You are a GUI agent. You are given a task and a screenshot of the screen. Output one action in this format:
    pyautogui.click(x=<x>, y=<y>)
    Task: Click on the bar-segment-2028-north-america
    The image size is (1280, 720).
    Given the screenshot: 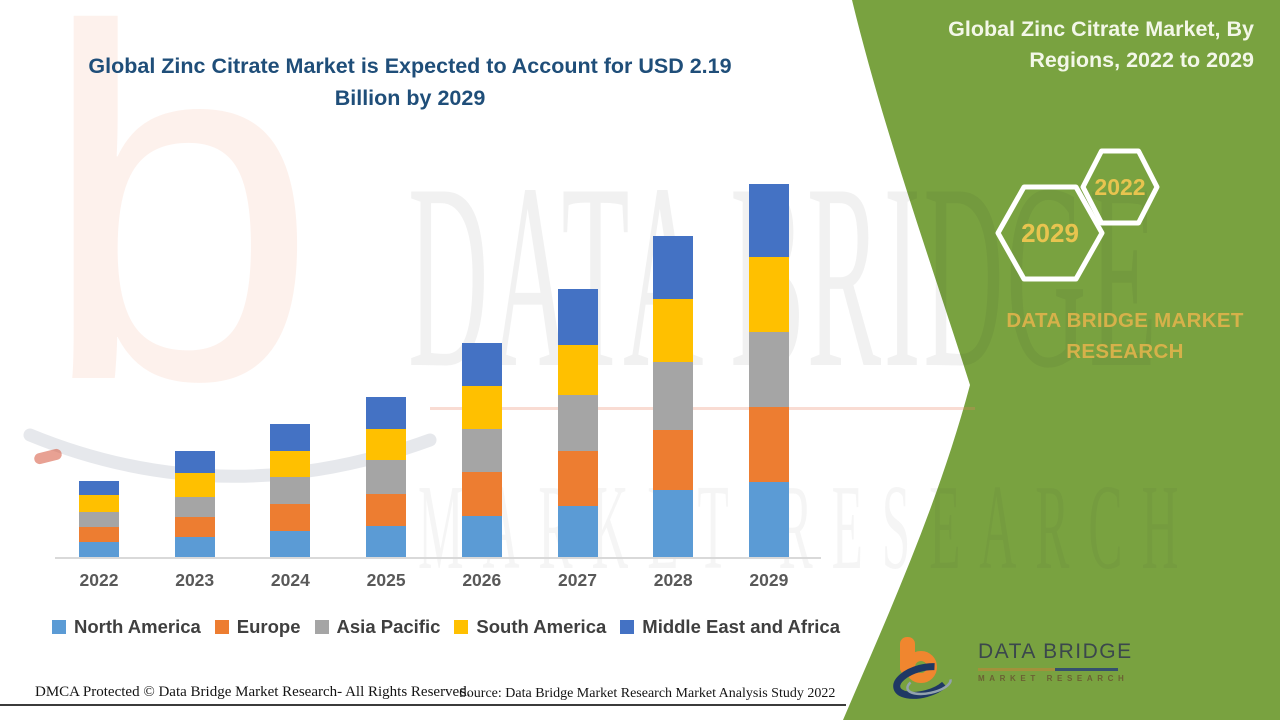 What is the action you would take?
    pyautogui.click(x=673, y=523)
    